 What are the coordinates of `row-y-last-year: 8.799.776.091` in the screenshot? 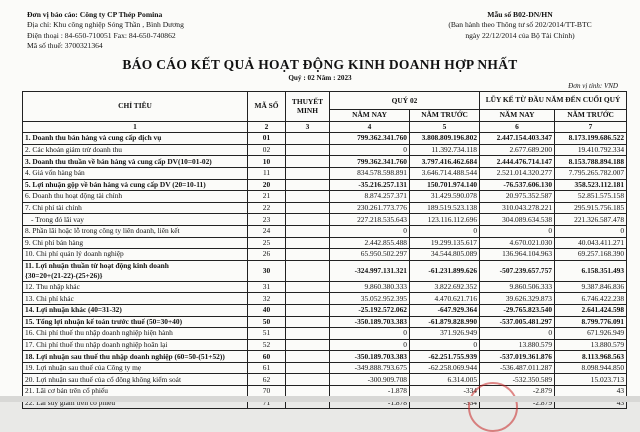 It's located at (591, 322).